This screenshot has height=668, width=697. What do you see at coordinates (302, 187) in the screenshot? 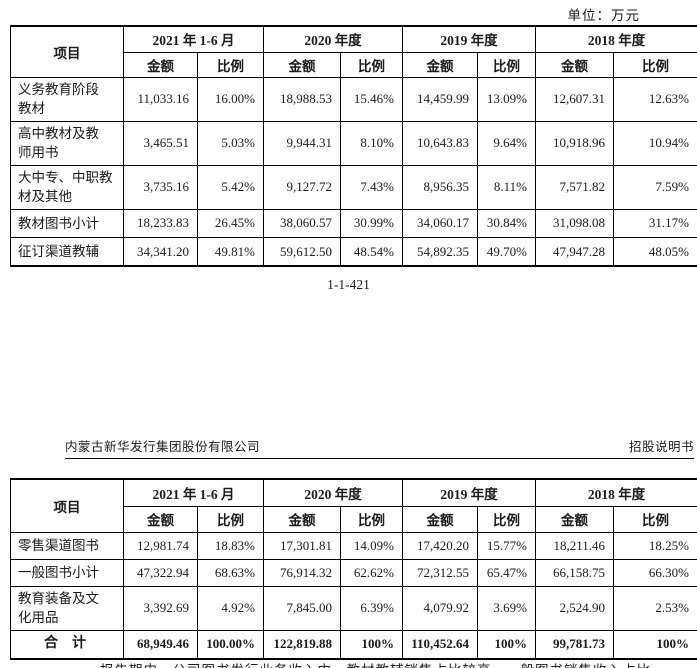
I see `cell-amount-2020: 9,127.72` at bounding box center [302, 187].